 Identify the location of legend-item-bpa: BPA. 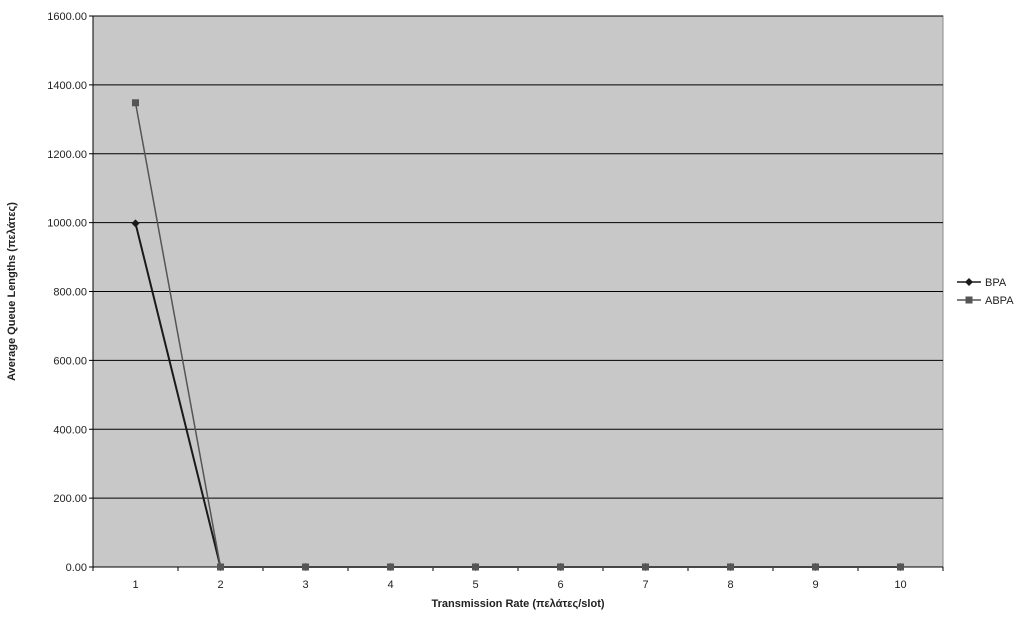
(982, 283).